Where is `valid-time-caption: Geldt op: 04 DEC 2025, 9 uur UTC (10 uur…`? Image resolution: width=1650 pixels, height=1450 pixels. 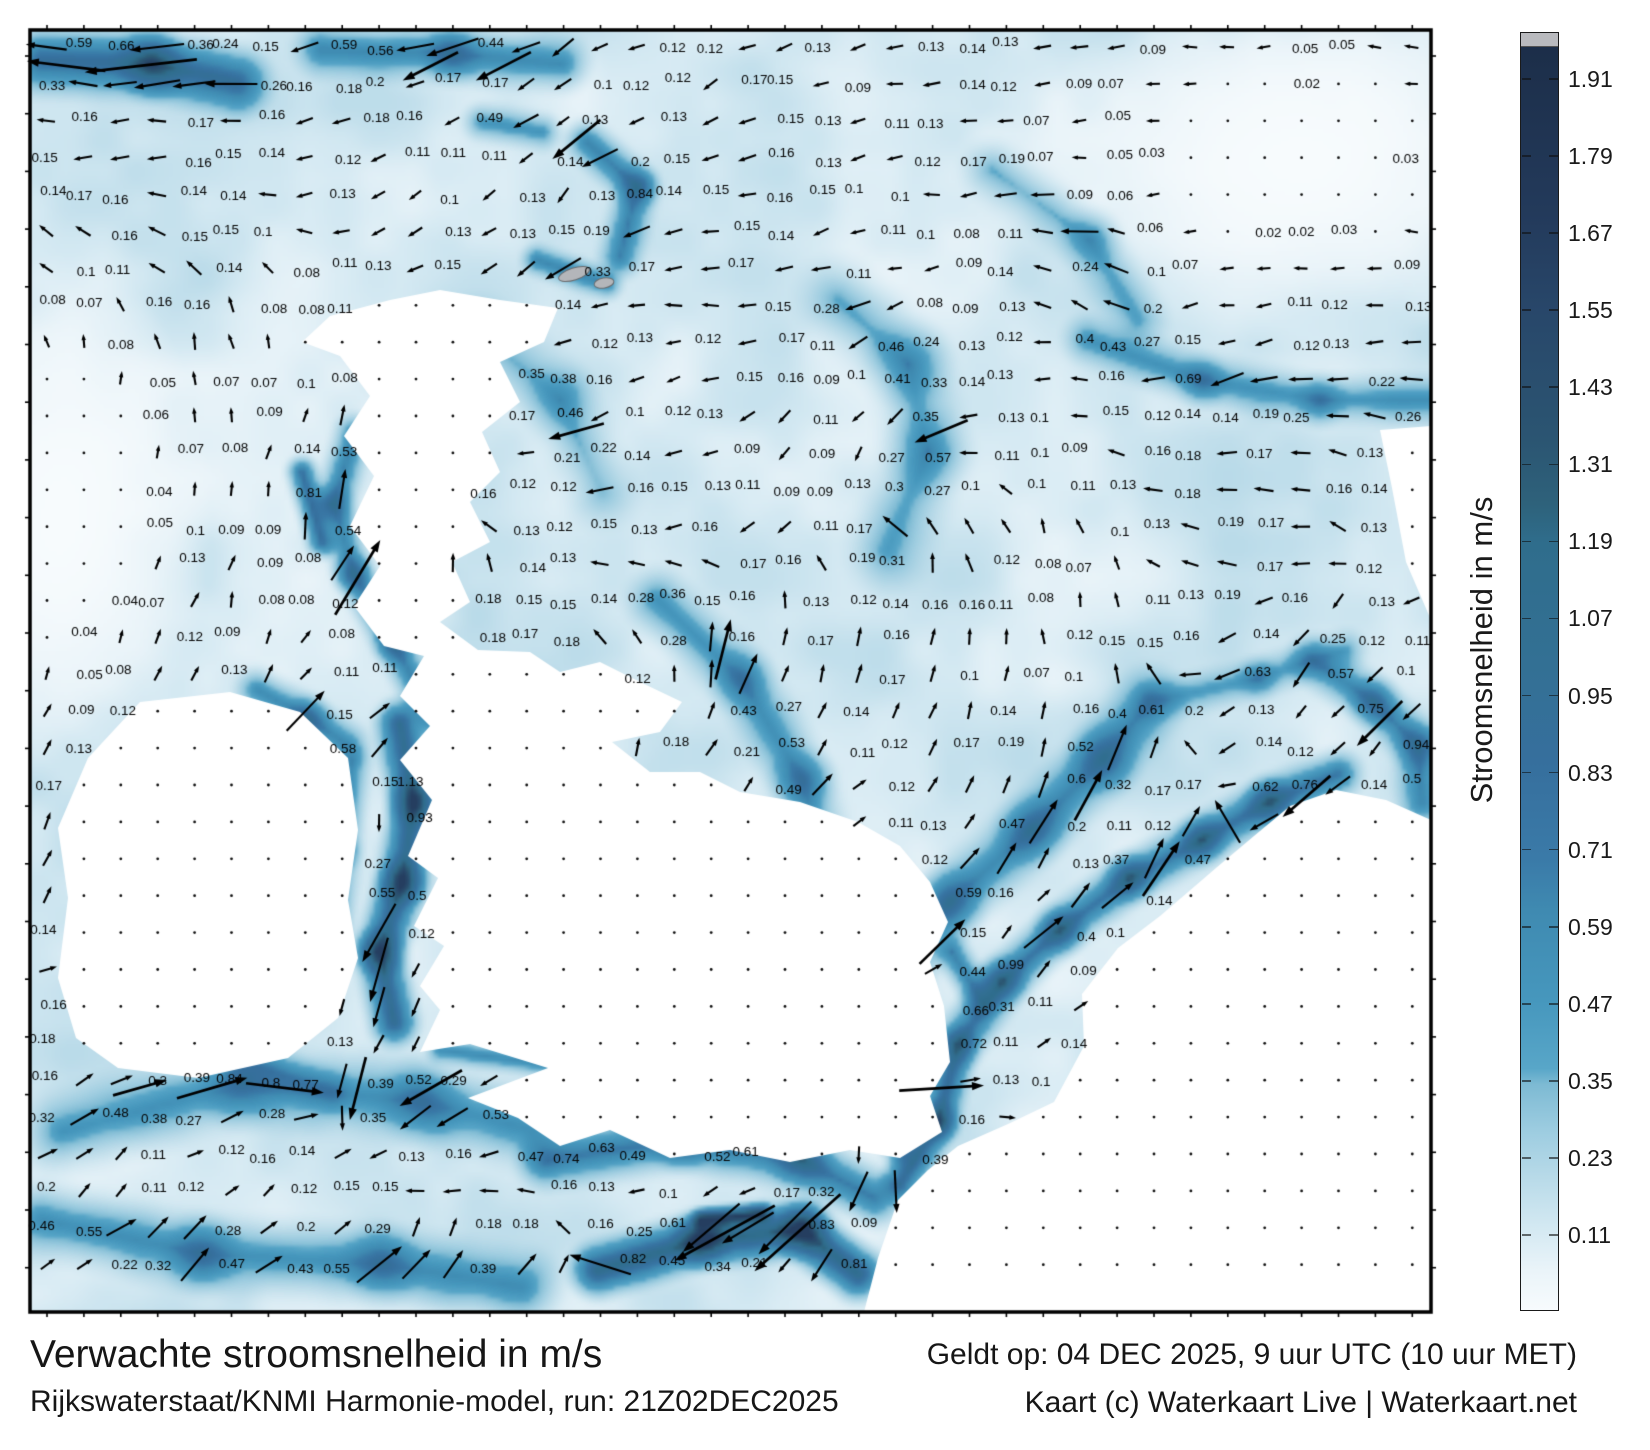 valid-time-caption: Geldt op: 04 DEC 2025, 9 uur UTC (10 uur… is located at coordinates (1251, 1354).